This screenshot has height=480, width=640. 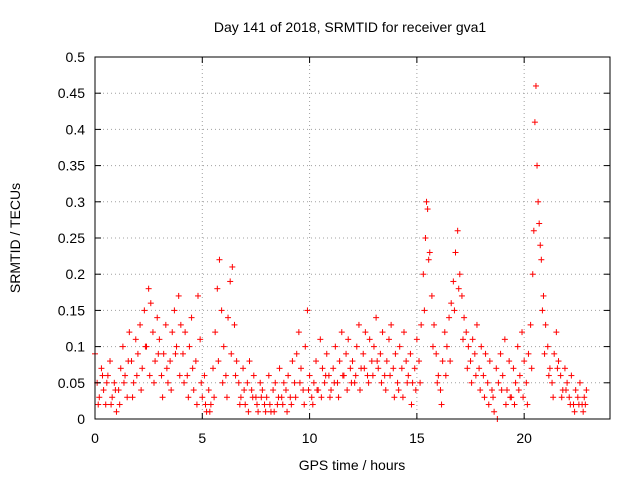 What do you see at coordinates (71, 310) in the screenshot?
I see `y-tick-label: 0.15` at bounding box center [71, 310].